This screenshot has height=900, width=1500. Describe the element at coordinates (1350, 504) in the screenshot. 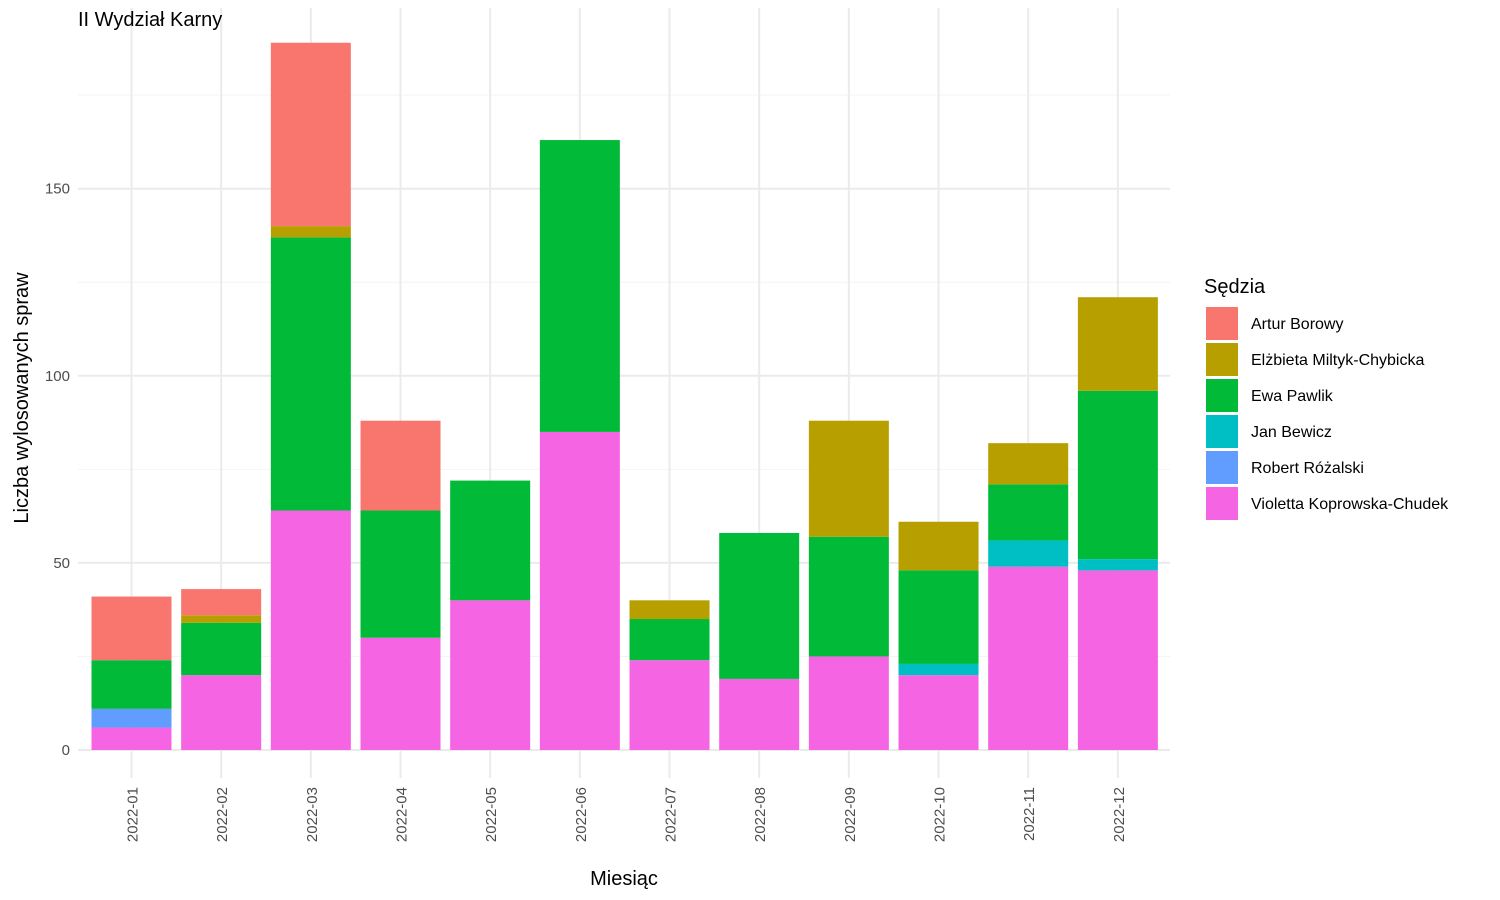

I see `legend-label: Violetta Koprowska-Chudek` at that location.